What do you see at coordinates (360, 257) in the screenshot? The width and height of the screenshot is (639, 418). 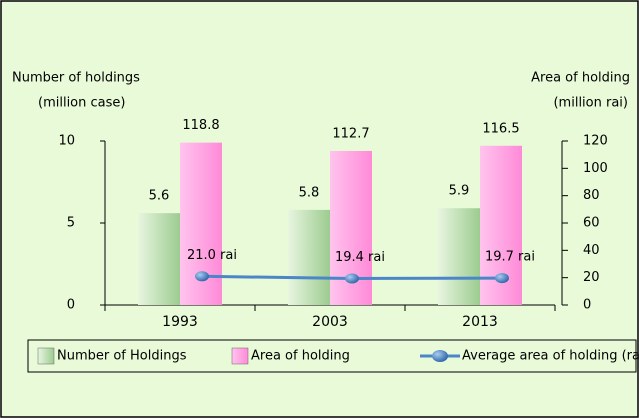 I see `line-label: 19.4 rai` at bounding box center [360, 257].